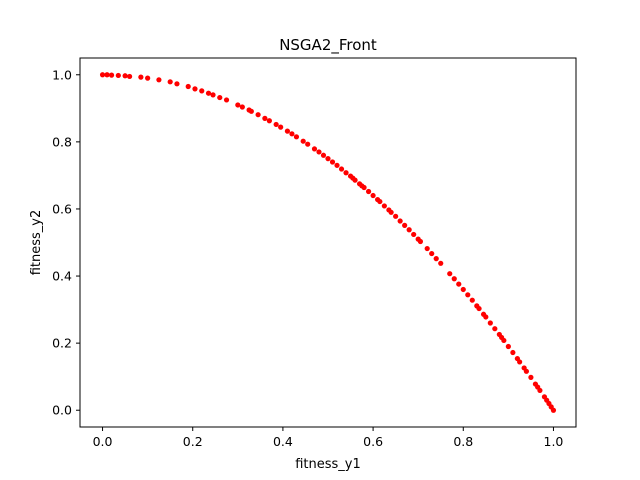 The image size is (640, 480). What do you see at coordinates (373, 441) in the screenshot?
I see `x-tick-label: 0.6` at bounding box center [373, 441].